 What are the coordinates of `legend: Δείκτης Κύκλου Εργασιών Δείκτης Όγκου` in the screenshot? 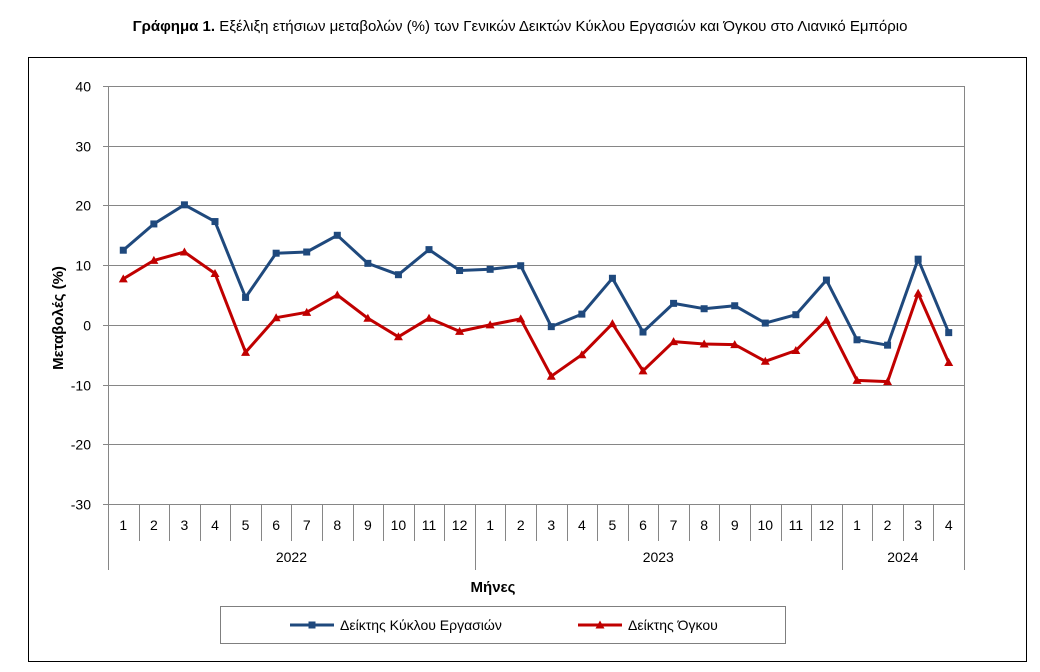 It's located at (503, 625).